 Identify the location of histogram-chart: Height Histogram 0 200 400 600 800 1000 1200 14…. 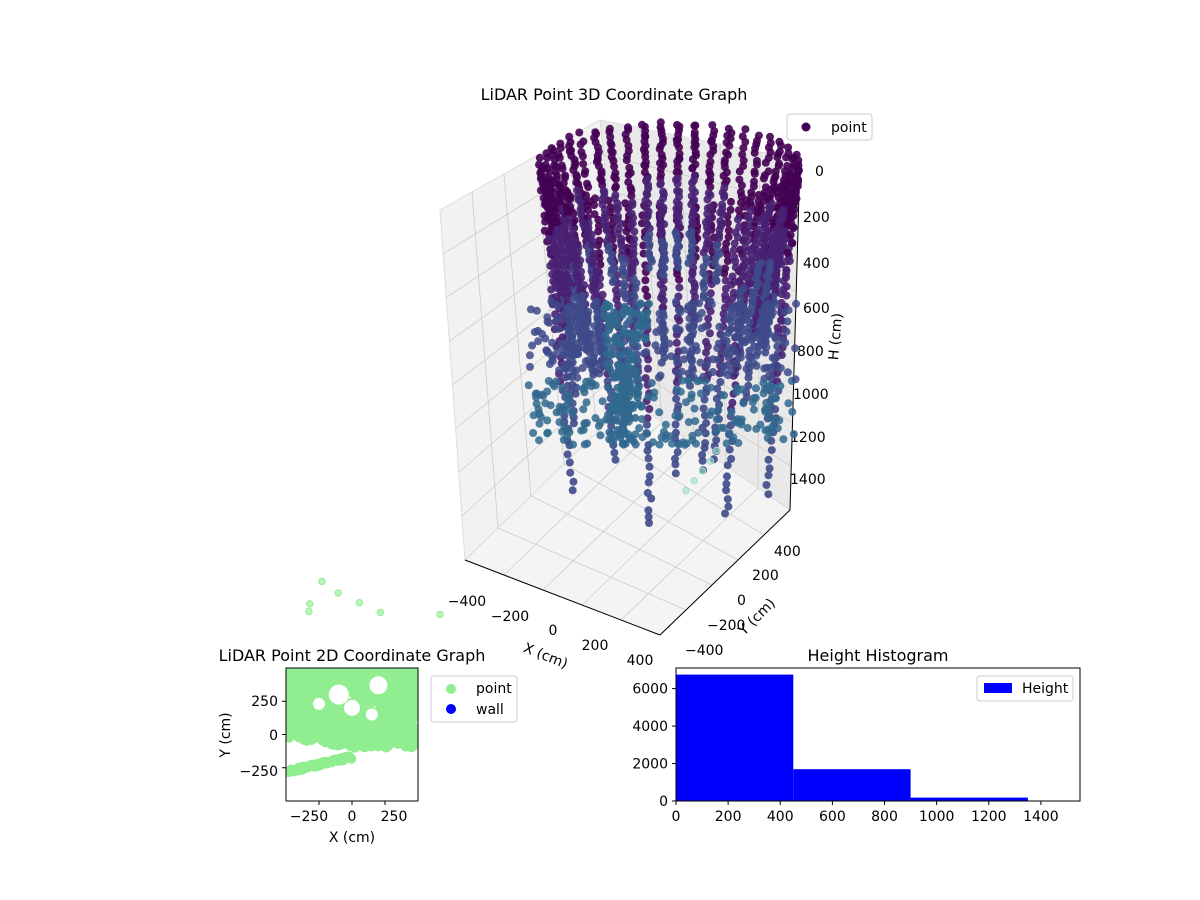
(856, 735).